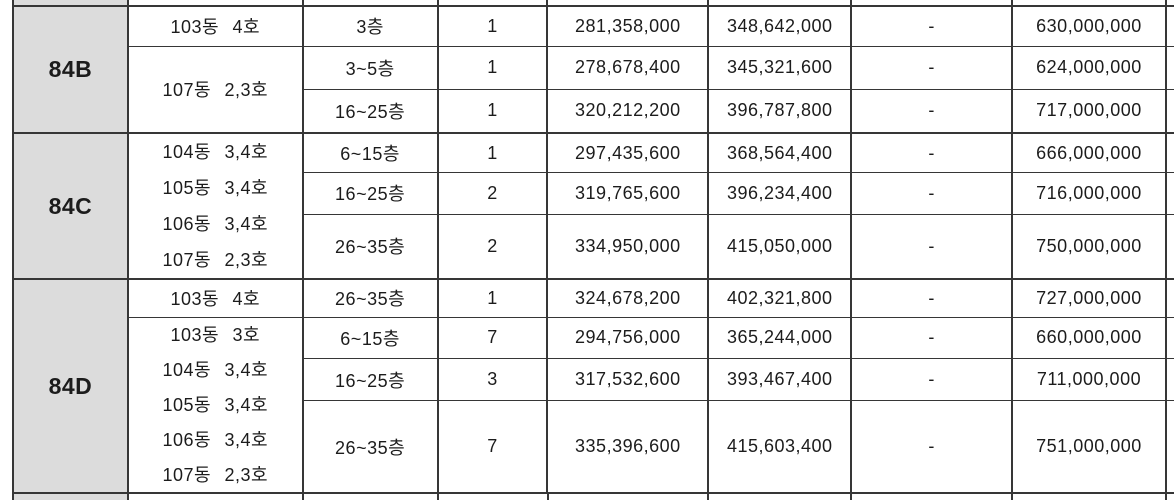  What do you see at coordinates (370, 26) in the screenshot?
I see `floor-cell: 3층` at bounding box center [370, 26].